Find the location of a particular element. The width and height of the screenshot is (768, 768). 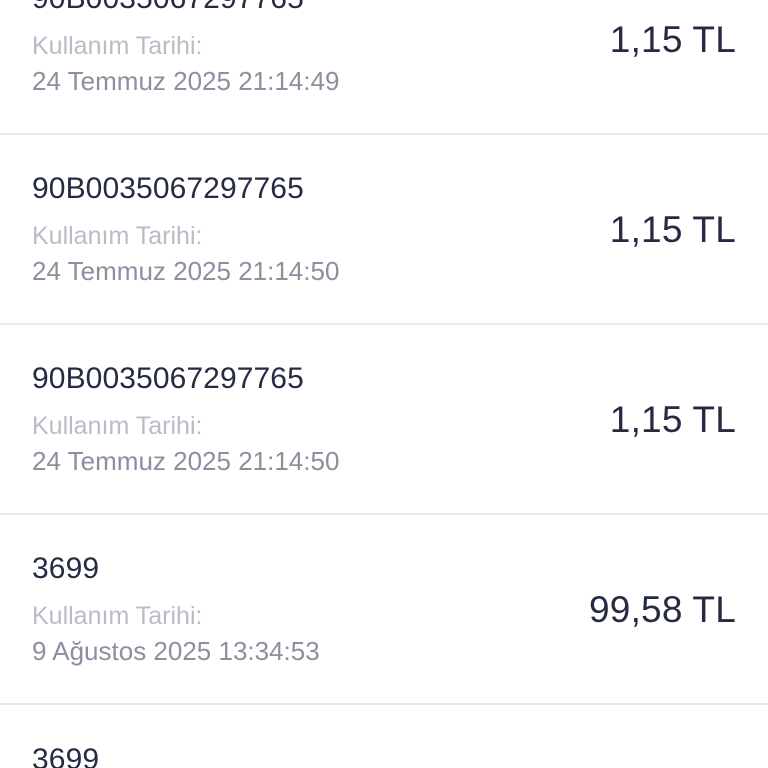

transaction-date-value: 24 Temmuz 2025 21:14:49 is located at coordinates (186, 80).